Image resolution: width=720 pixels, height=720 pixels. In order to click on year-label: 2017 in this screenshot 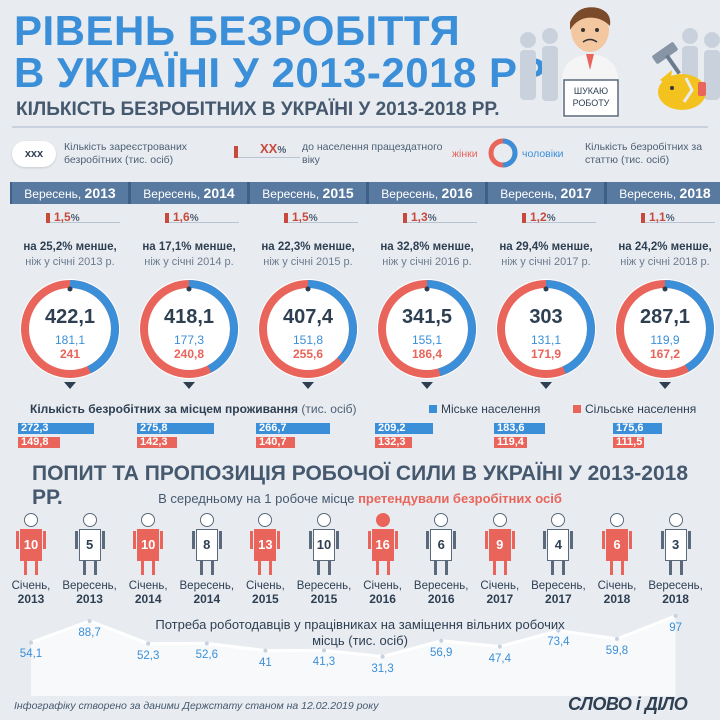, I will do `click(576, 193)`.